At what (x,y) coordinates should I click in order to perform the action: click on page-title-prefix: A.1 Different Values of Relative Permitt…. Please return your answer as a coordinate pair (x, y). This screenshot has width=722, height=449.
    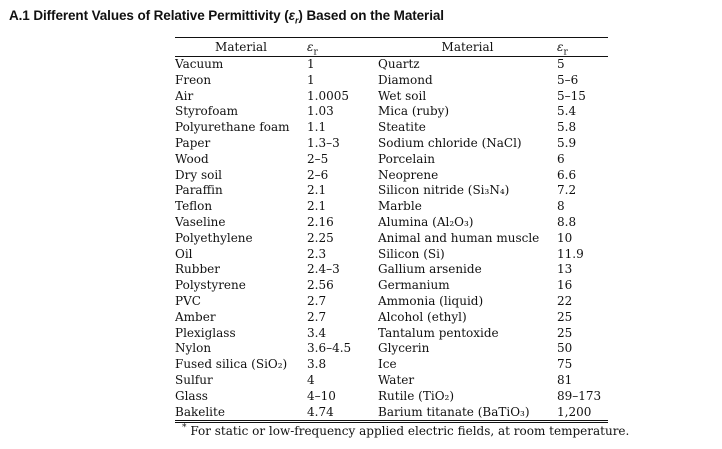
    Looking at the image, I should click on (149, 15).